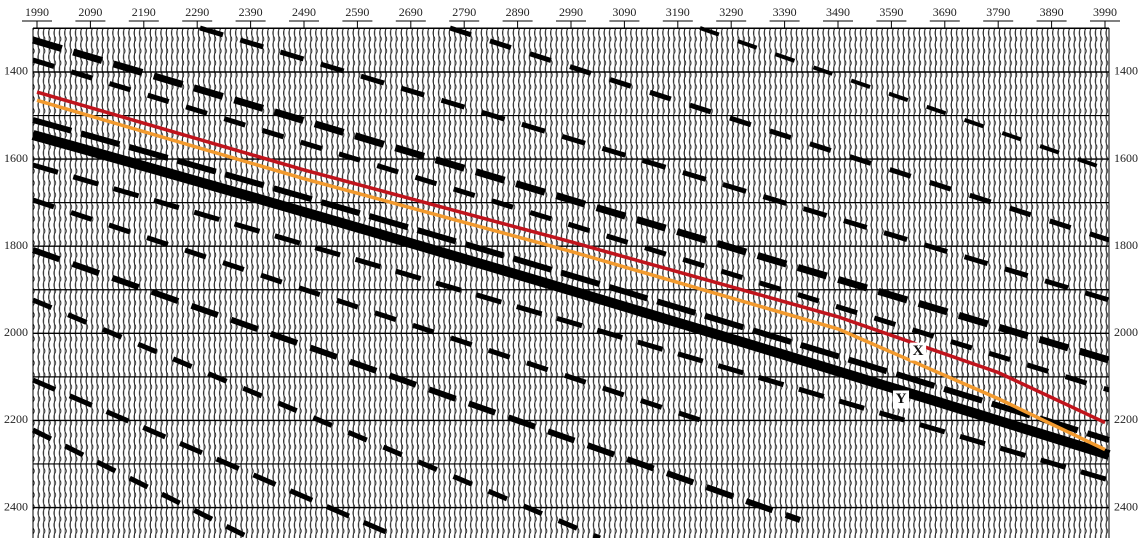 This screenshot has height=538, width=1141. What do you see at coordinates (838, 12) in the screenshot?
I see `x-tick-label: 3490` at bounding box center [838, 12].